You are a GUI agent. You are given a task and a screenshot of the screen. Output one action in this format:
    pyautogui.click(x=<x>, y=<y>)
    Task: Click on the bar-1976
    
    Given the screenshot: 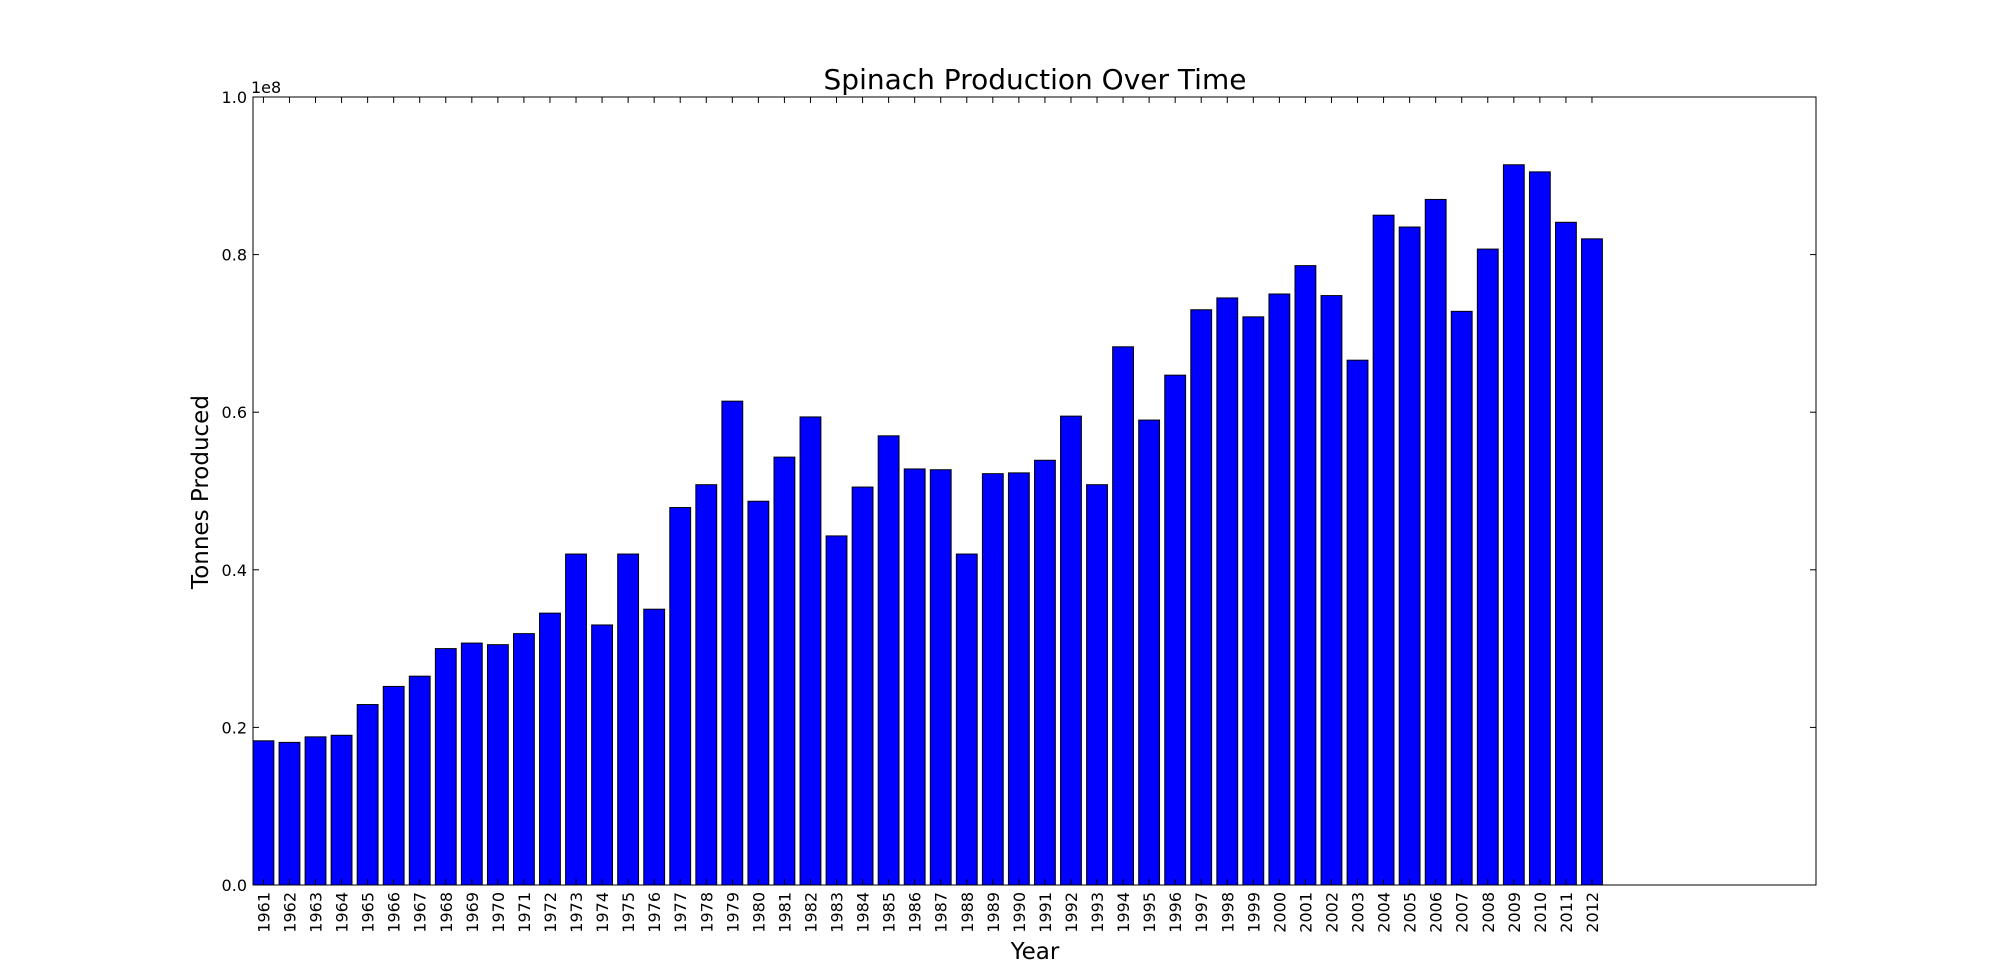 What is the action you would take?
    pyautogui.click(x=654, y=747)
    